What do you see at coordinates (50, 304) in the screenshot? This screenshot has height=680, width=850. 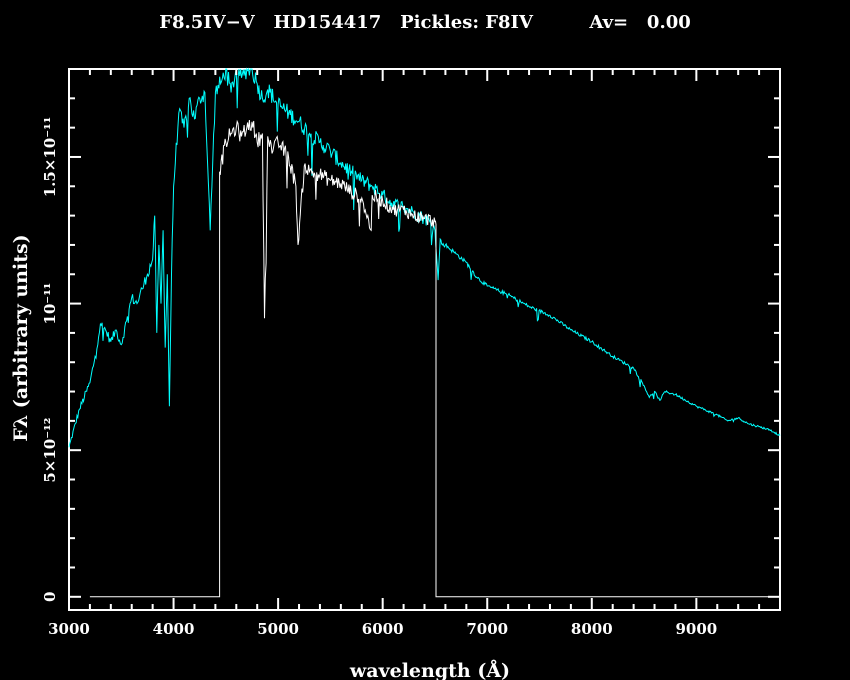 I see `y-tick-label: 10⁻¹¹` at bounding box center [50, 304].